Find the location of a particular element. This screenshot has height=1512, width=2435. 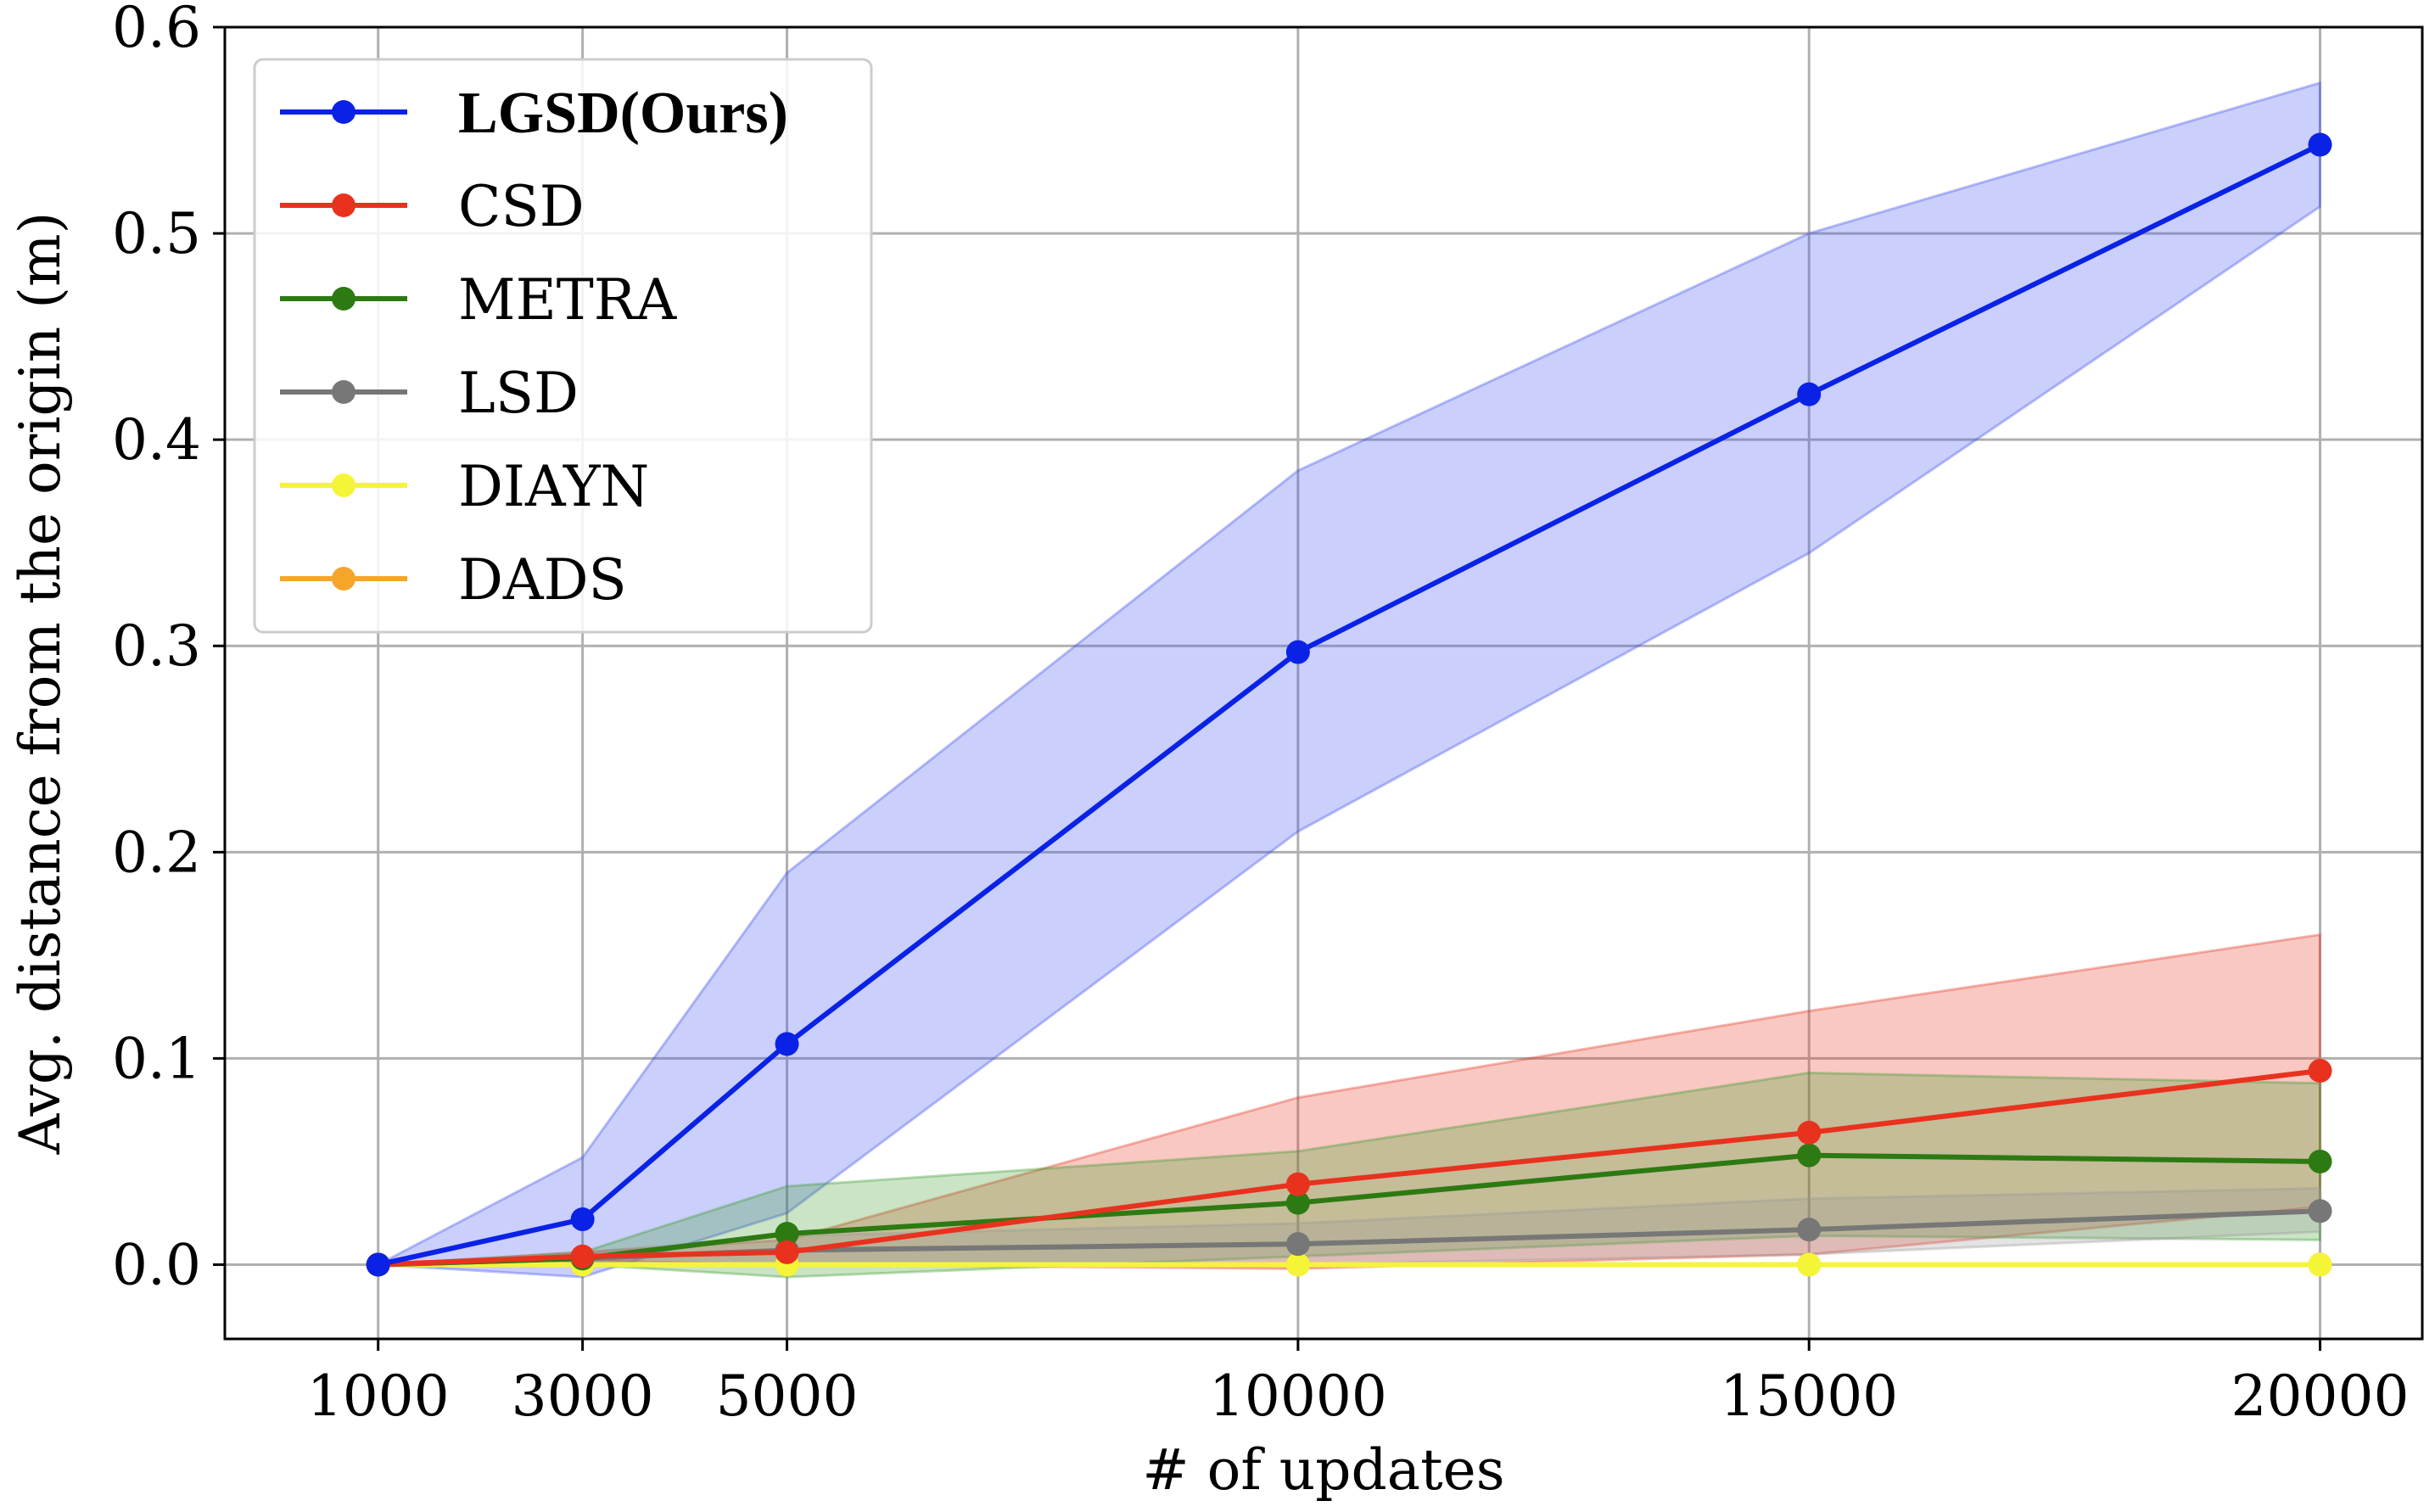

y-tick-label: 0.6 is located at coordinates (156, 30).